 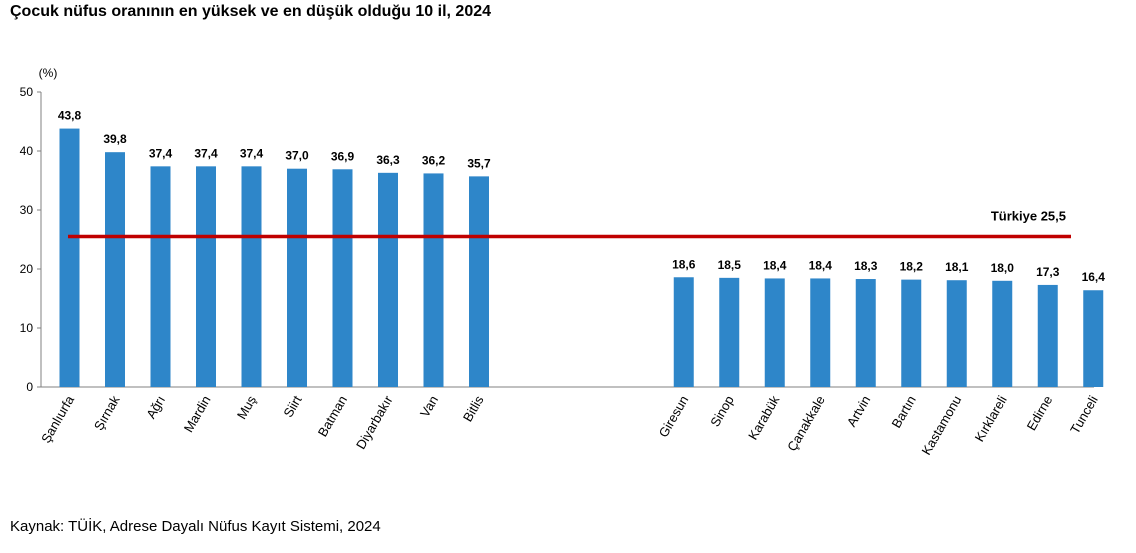 What do you see at coordinates (434, 160) in the screenshot?
I see `data-label: 36,2` at bounding box center [434, 160].